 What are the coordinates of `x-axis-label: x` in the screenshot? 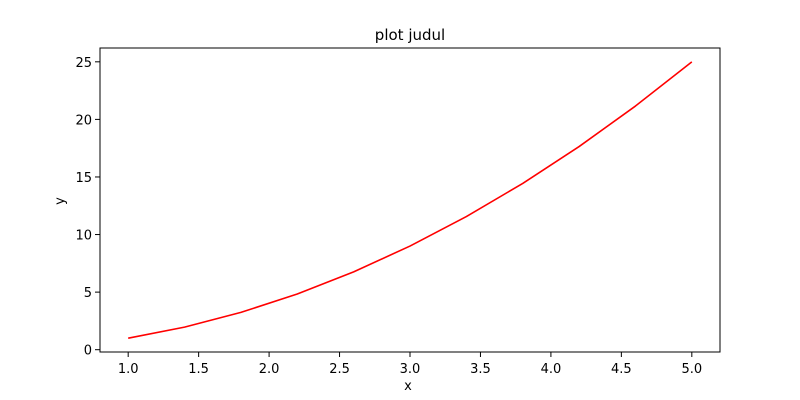 It's located at (408, 386).